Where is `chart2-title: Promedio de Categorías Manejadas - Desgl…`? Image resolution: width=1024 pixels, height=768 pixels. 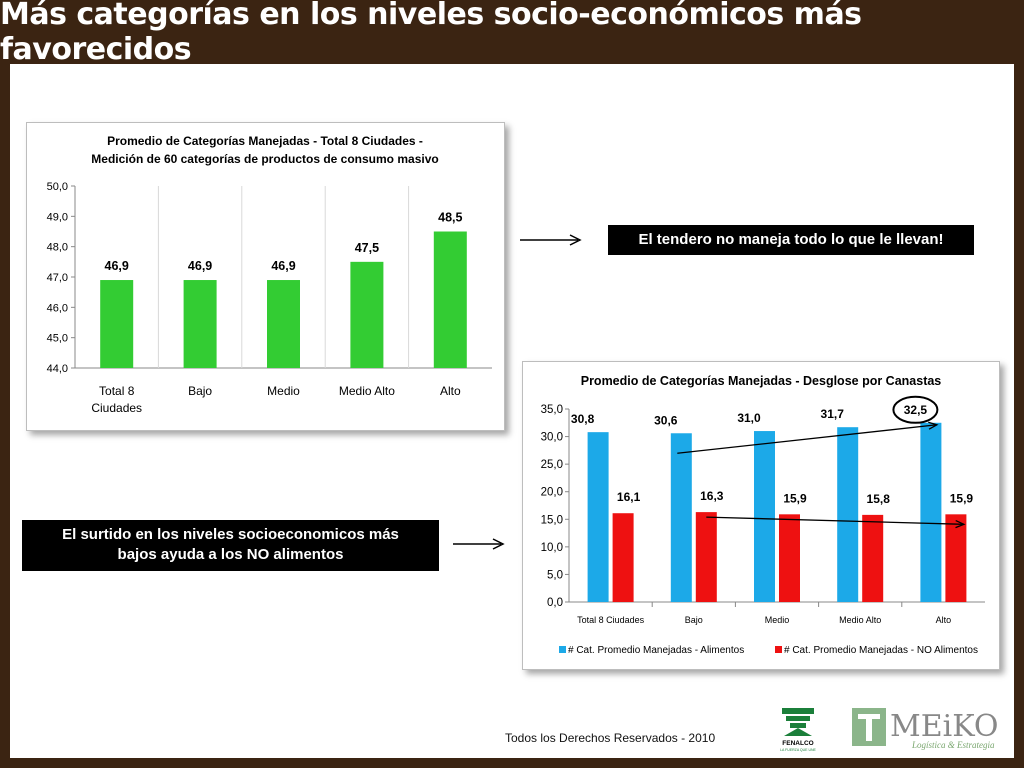 chart2-title: Promedio de Categorías Manejadas - Desgl… is located at coordinates (761, 381).